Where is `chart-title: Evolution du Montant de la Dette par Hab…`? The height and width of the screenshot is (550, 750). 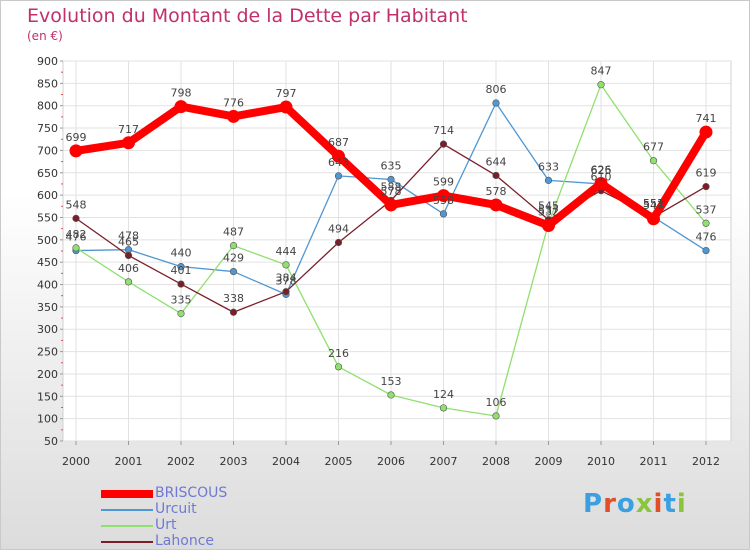 chart-title: Evolution du Montant de la Dette par Hab… is located at coordinates (247, 16).